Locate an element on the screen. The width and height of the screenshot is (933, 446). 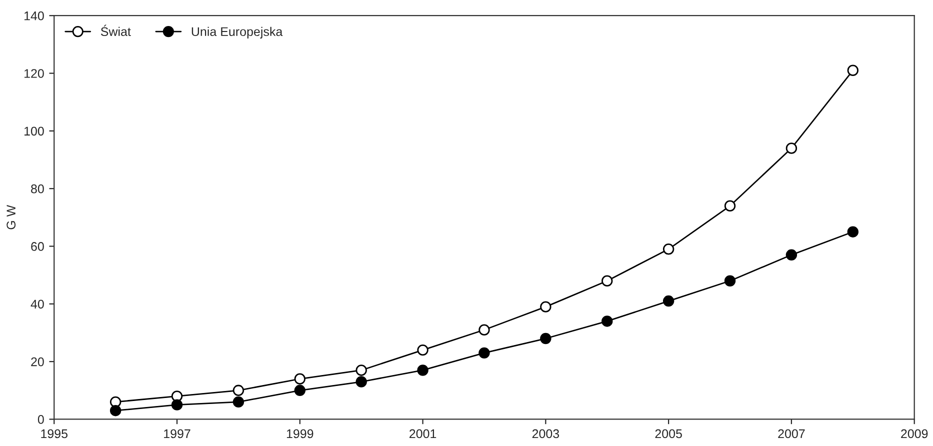
x-tick-label: 2003 is located at coordinates (546, 433).